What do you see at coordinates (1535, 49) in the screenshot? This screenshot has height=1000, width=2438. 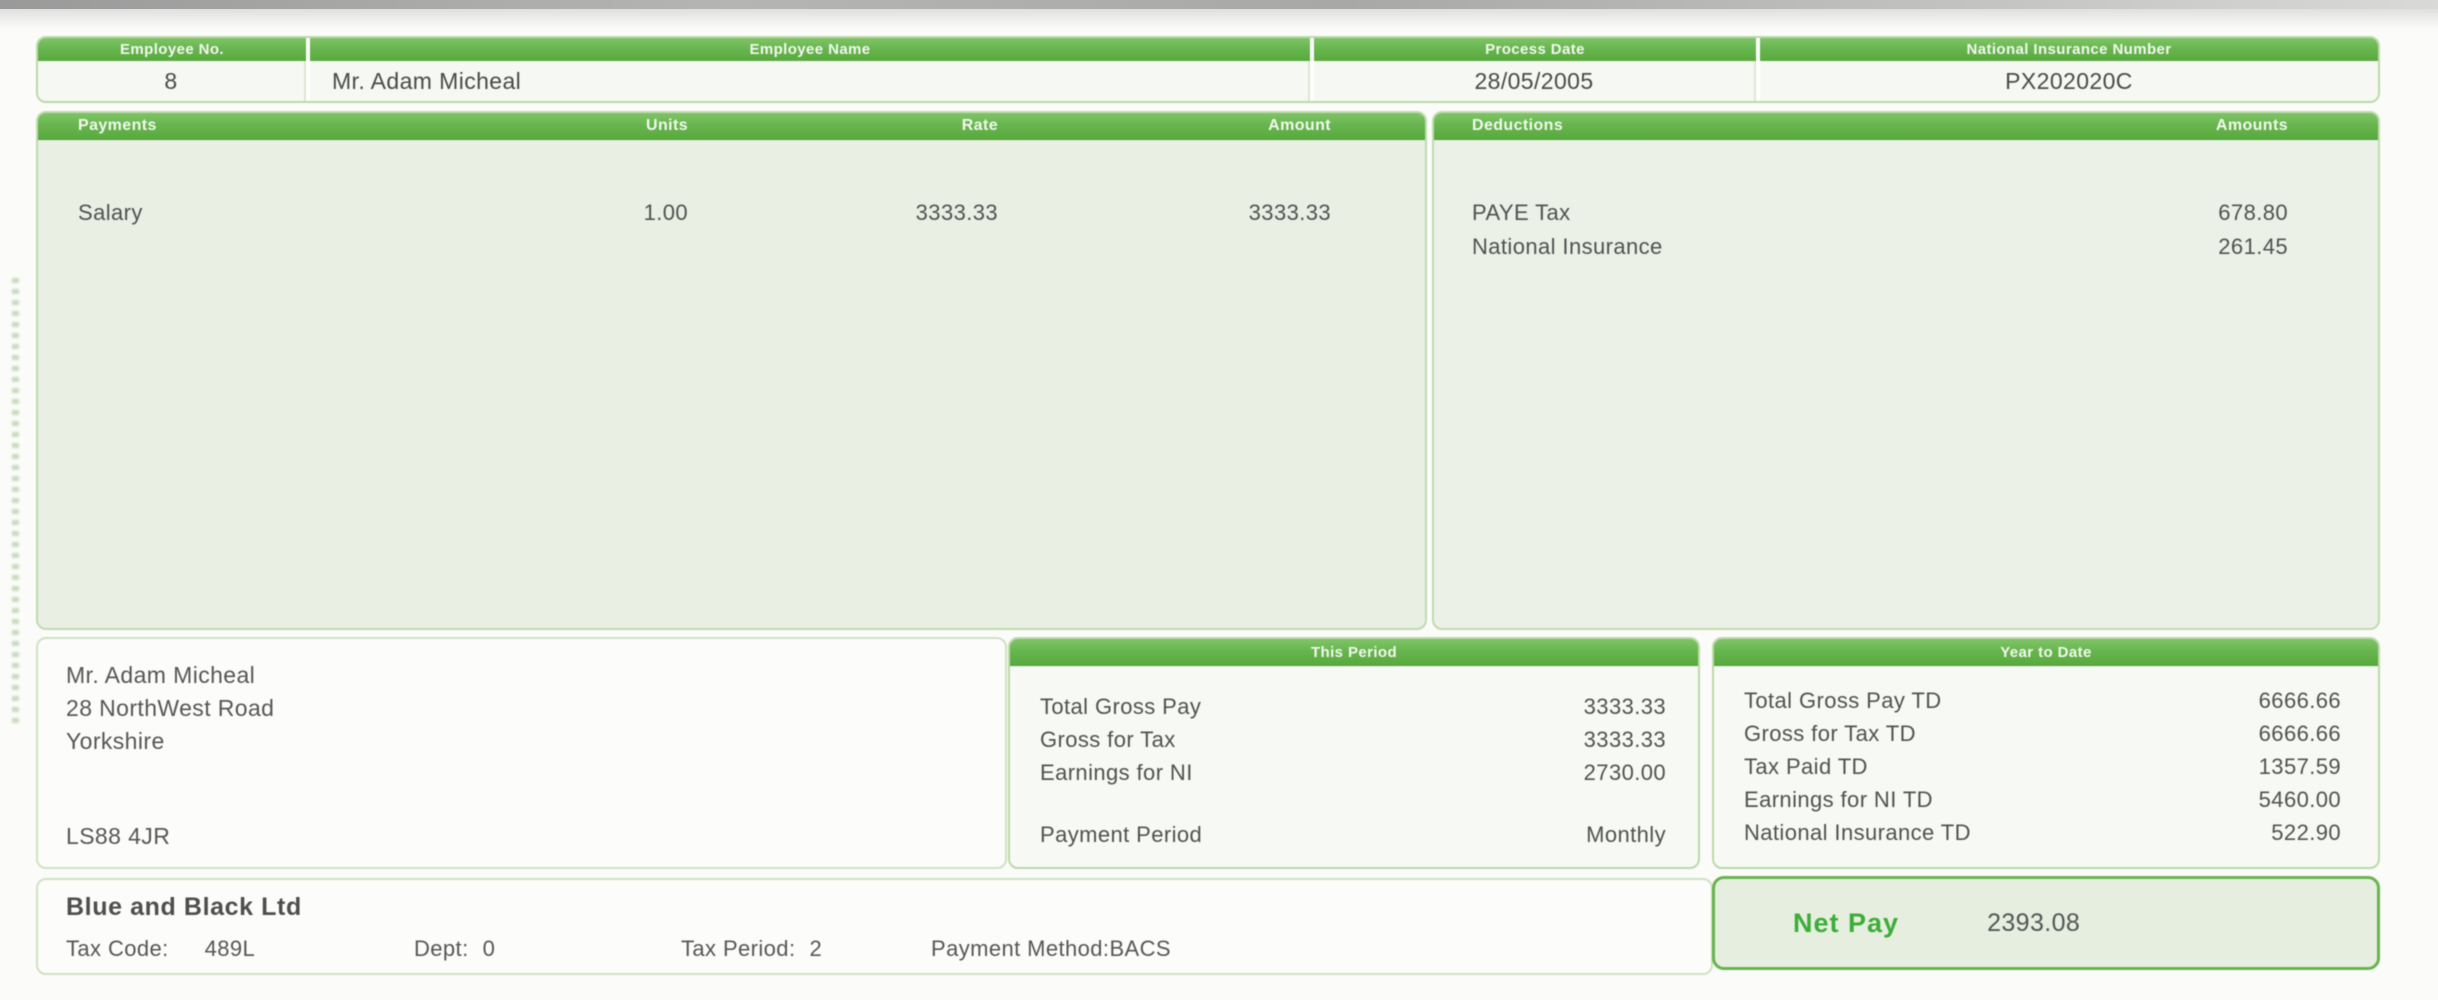 I see `process-date-header: Process Date` at bounding box center [1535, 49].